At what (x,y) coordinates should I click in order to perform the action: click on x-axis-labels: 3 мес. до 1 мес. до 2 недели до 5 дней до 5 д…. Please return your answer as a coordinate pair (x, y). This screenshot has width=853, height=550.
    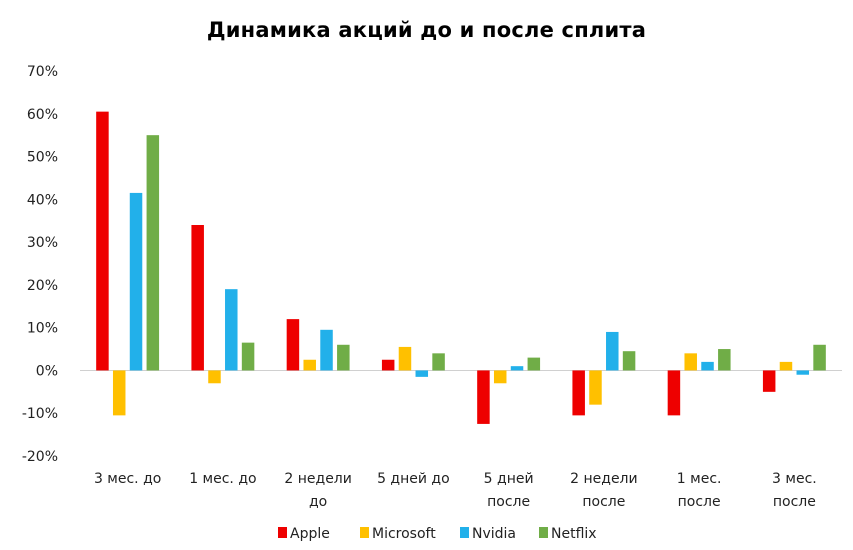
    Looking at the image, I should click on (455, 490).